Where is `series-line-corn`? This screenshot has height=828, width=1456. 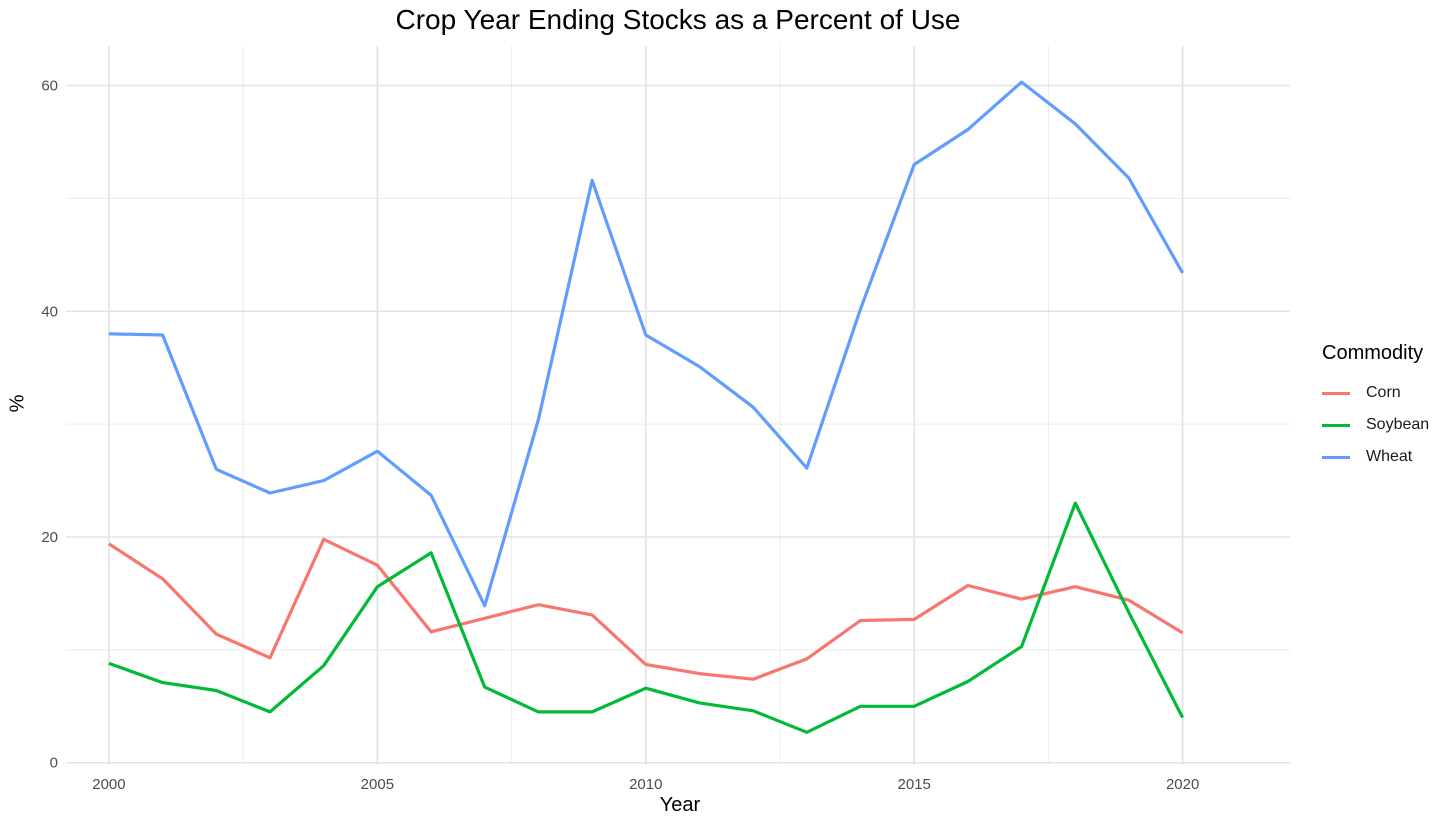 series-line-corn is located at coordinates (646, 609).